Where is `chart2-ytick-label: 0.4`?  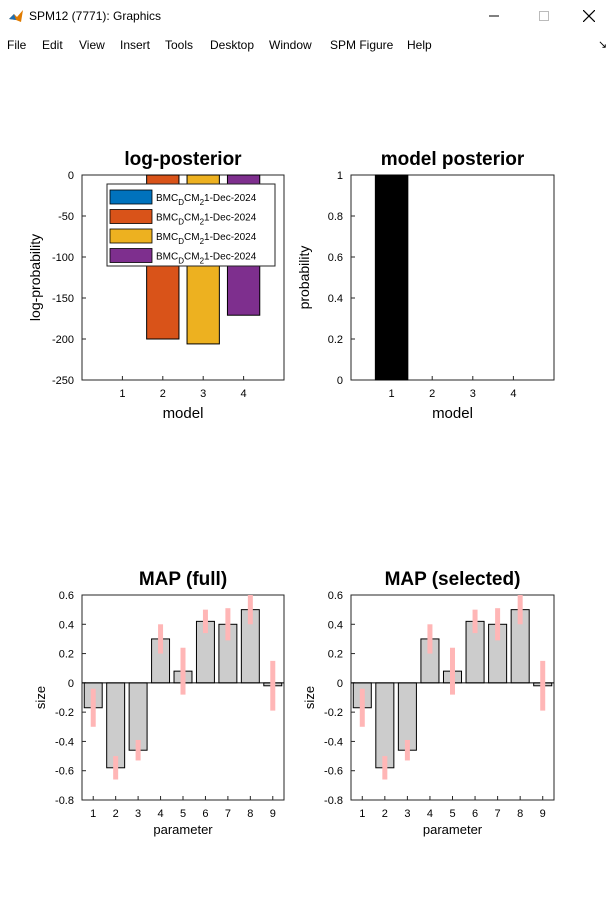
chart2-ytick-label: 0.4 is located at coordinates (335, 299).